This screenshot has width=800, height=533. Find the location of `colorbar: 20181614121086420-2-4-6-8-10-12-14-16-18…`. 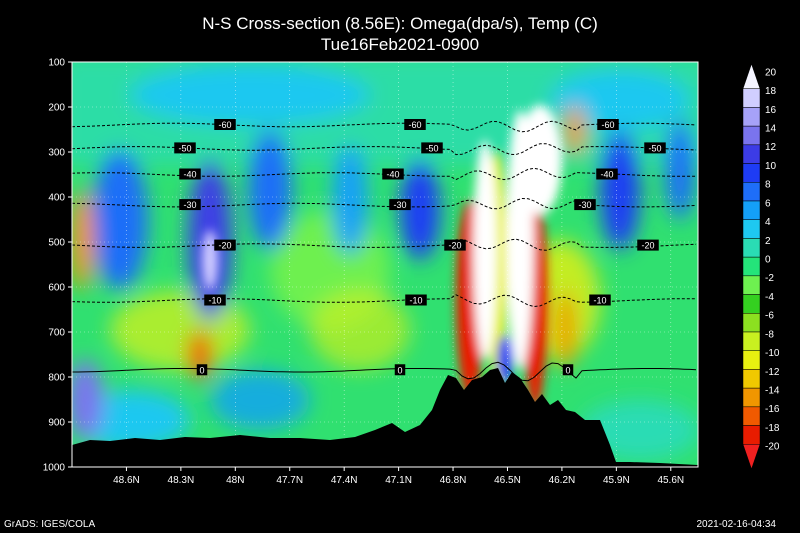

colorbar: 20181614121086420-2-4-6-8-10-12-14-16-18… is located at coordinates (761, 266).